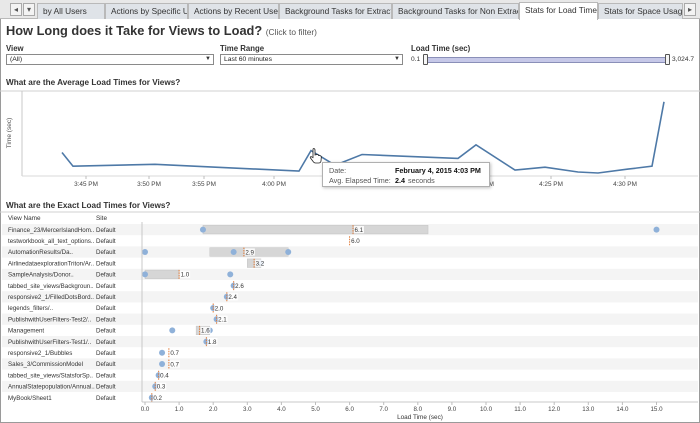  What do you see at coordinates (656, 409) in the screenshot?
I see `x-tick-label: 15.0` at bounding box center [656, 409].